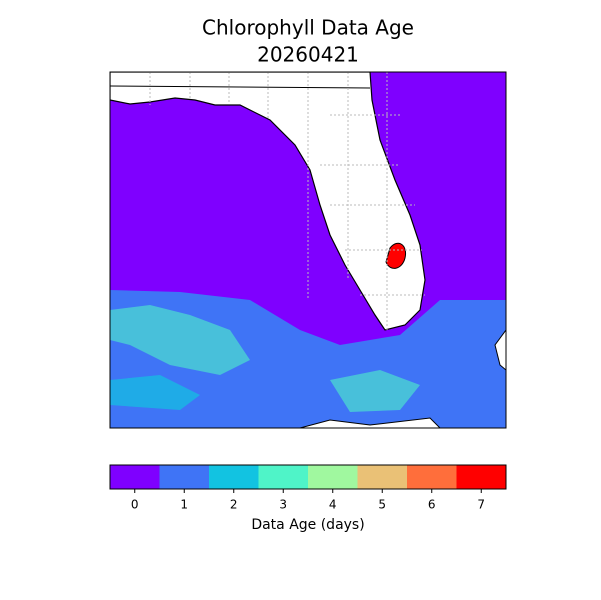  Describe the element at coordinates (370, 422) in the screenshot. I see `cuba-land` at that location.